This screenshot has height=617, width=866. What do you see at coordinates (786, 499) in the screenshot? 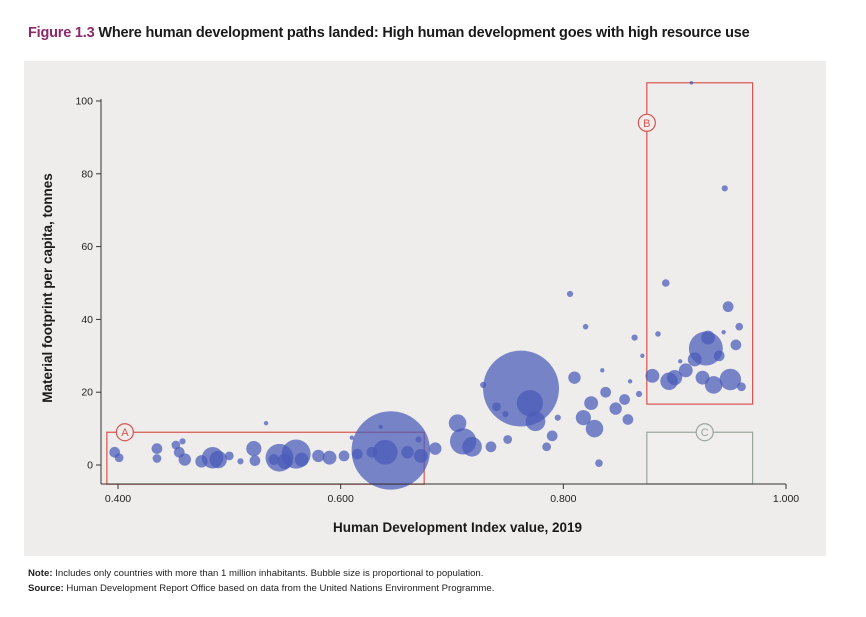
I see `x-tick-label: 1.000` at bounding box center [786, 499].